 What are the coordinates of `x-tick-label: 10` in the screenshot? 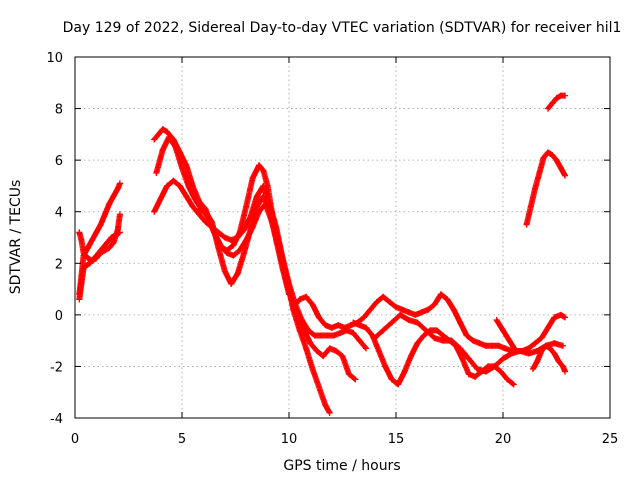 It's located at (289, 439).